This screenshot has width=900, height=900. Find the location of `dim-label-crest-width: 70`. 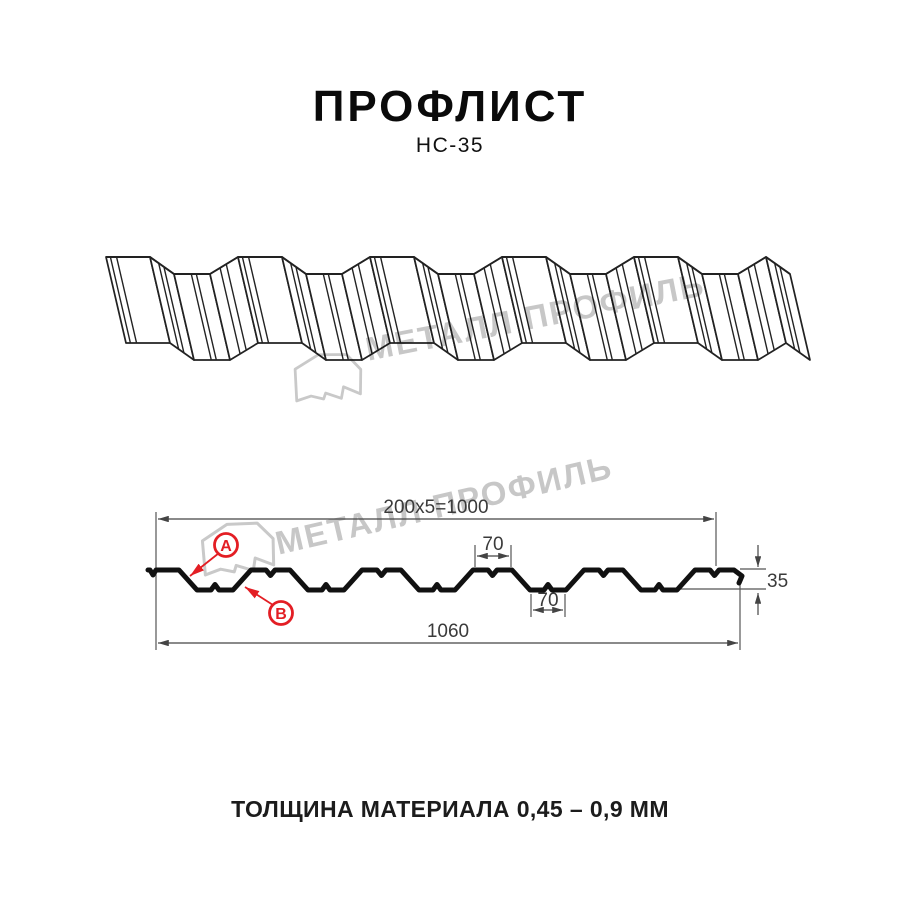

dim-label-crest-width: 70 is located at coordinates (492, 544).